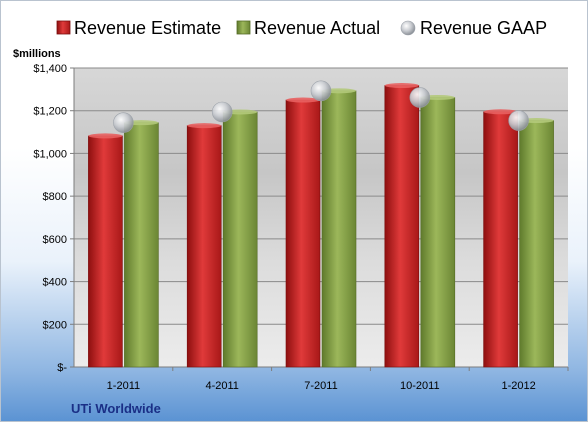  I want to click on y-tick-label: $600, so click(55, 240).